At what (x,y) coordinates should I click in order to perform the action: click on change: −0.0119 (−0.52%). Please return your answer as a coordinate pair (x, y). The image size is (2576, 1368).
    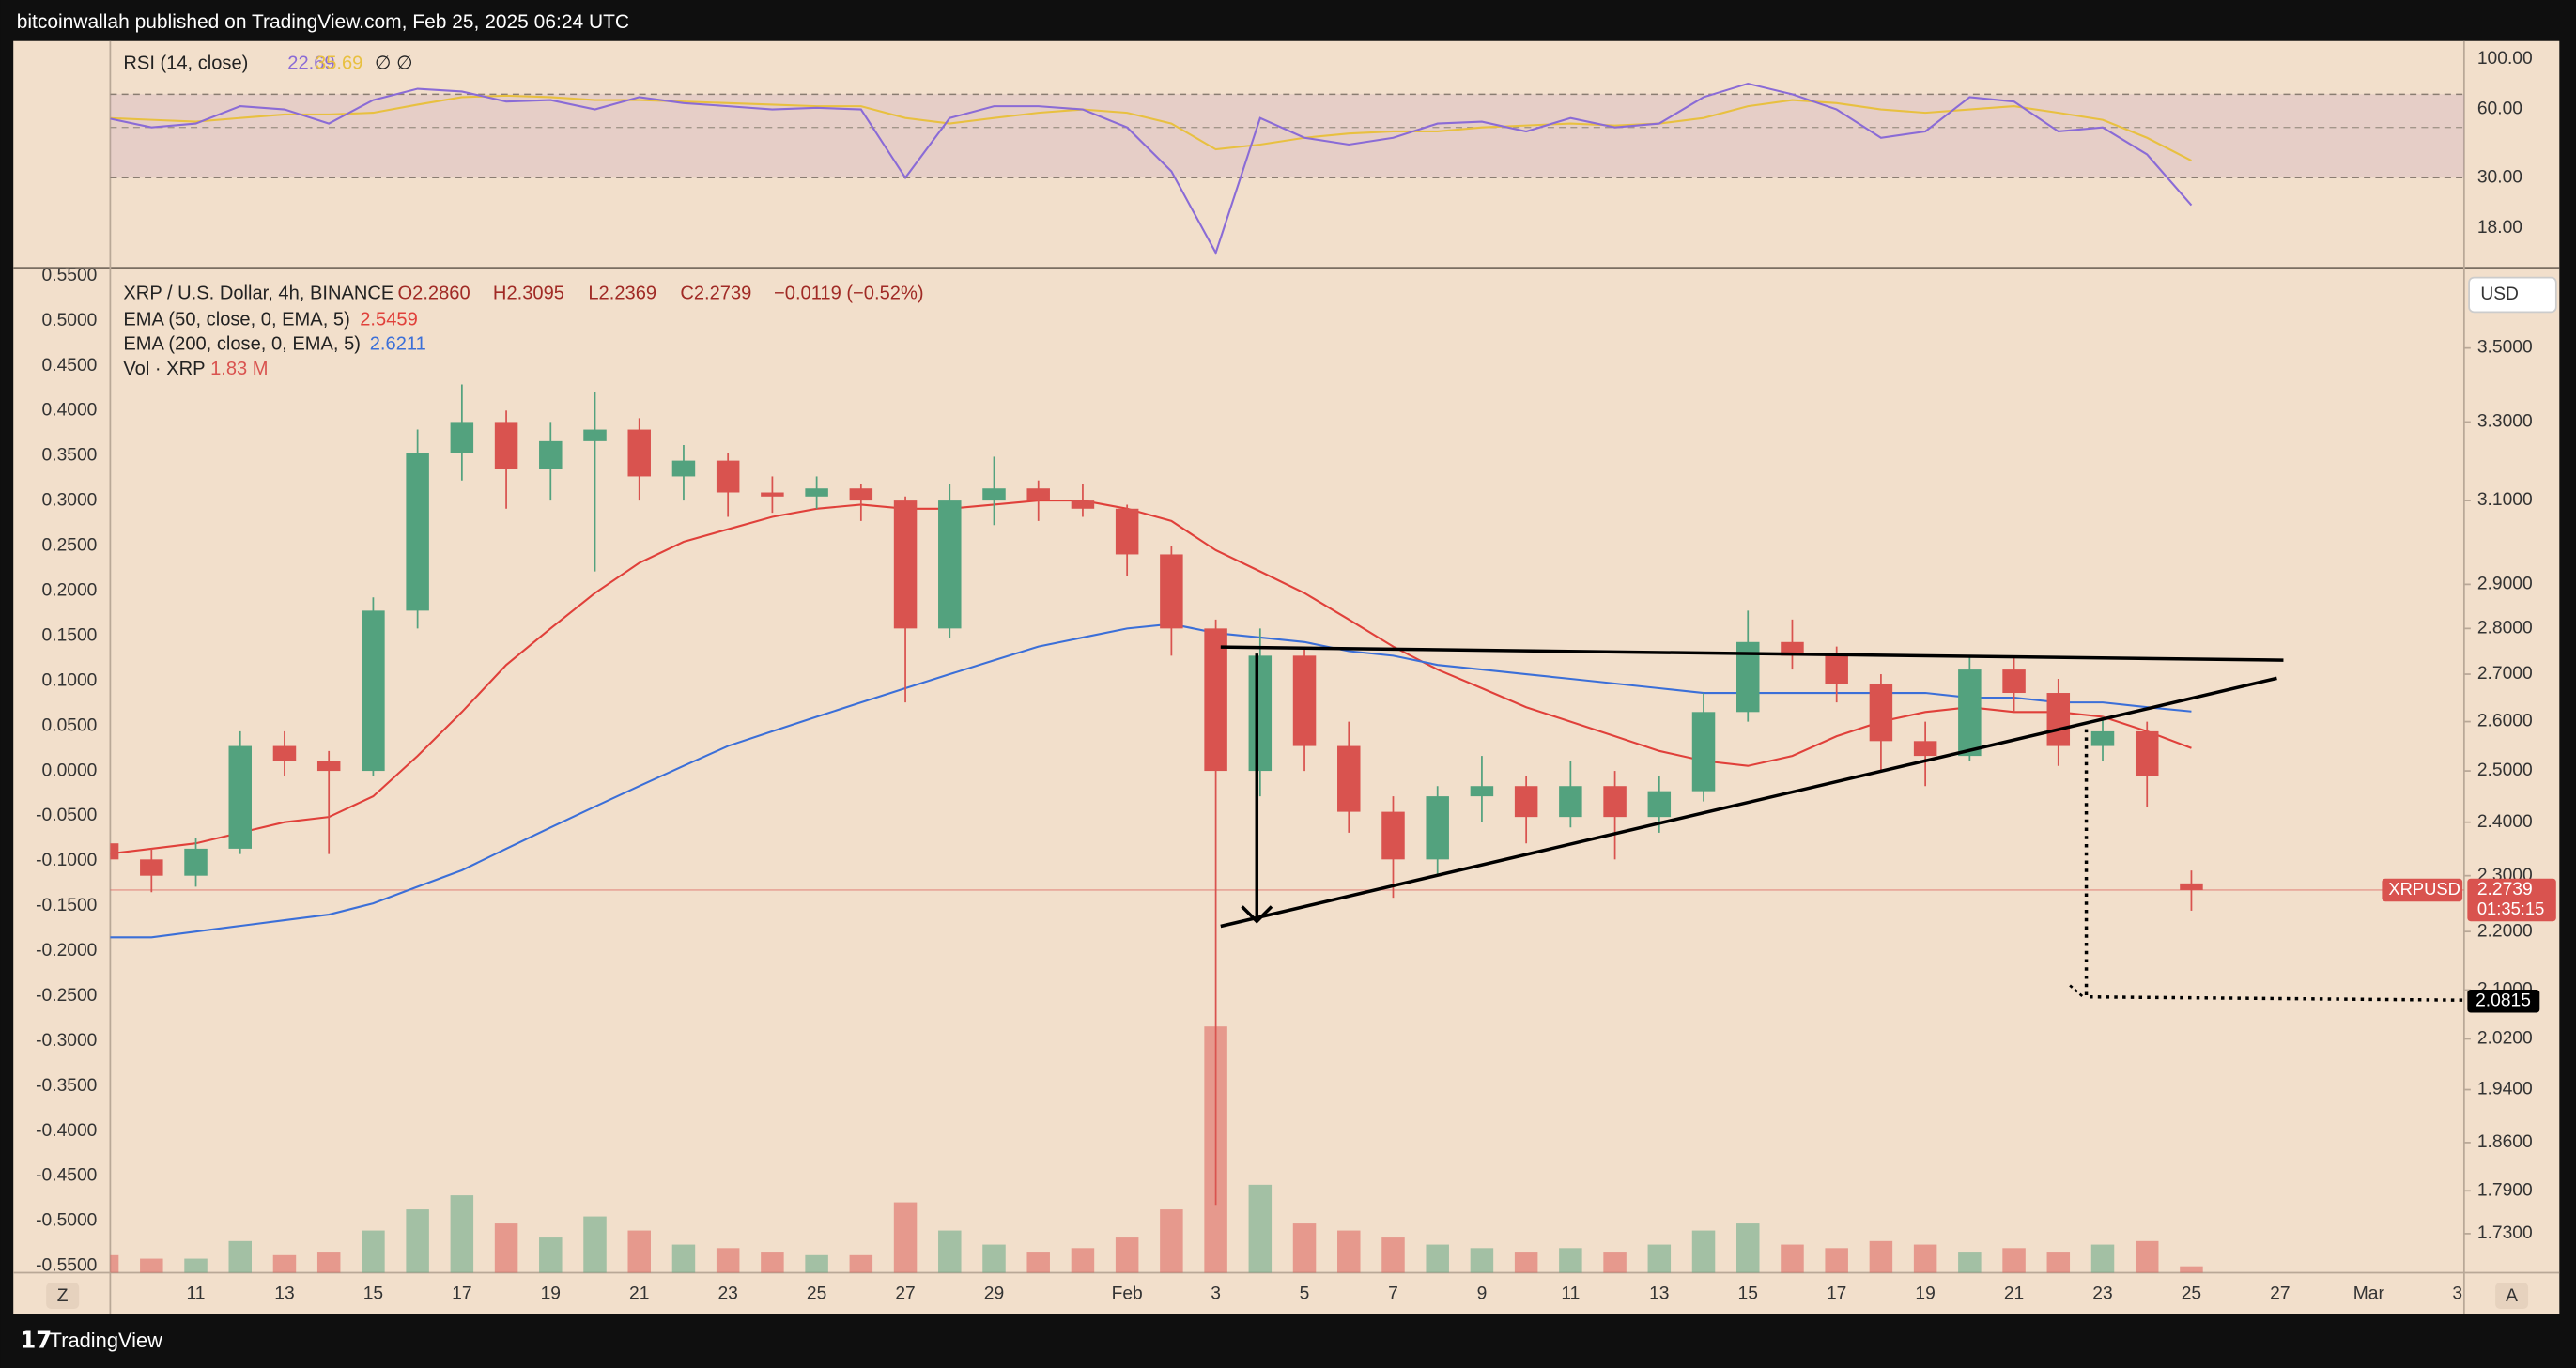
    Looking at the image, I should click on (849, 293).